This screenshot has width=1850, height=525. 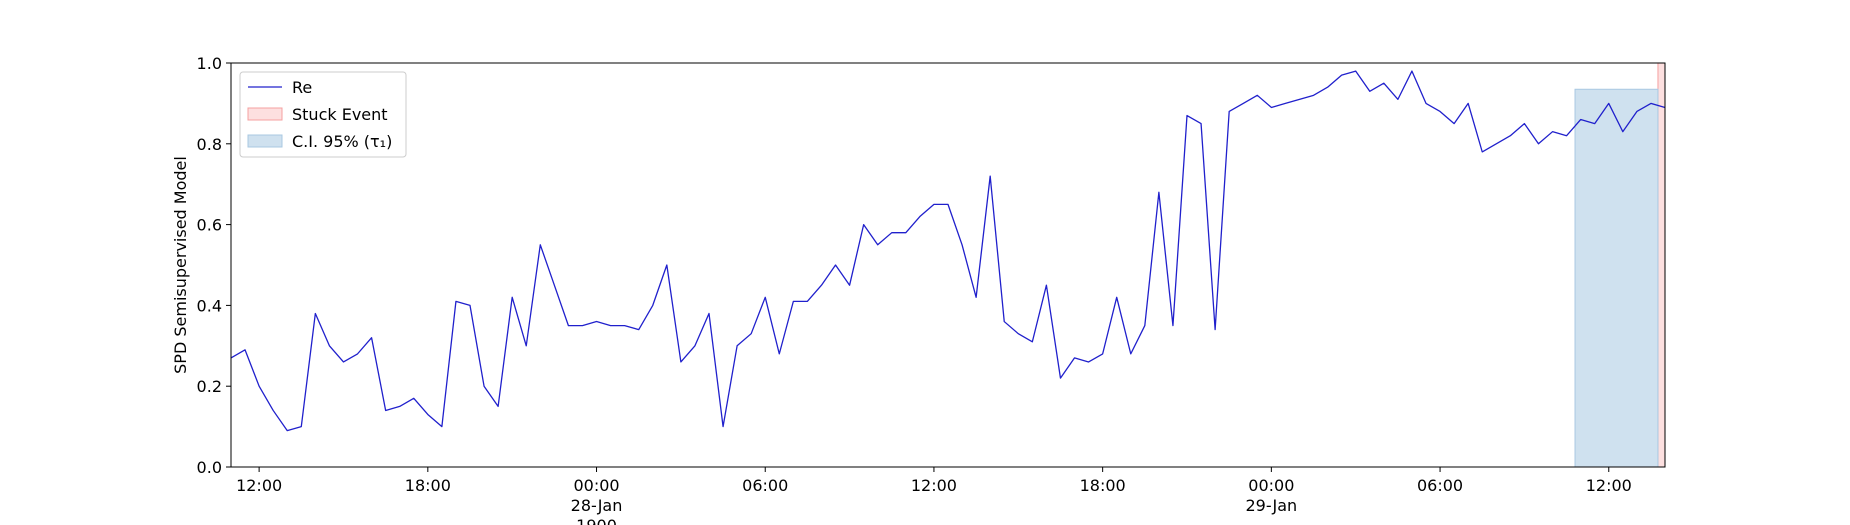 What do you see at coordinates (209, 467) in the screenshot?
I see `y-tick-label: 0.0` at bounding box center [209, 467].